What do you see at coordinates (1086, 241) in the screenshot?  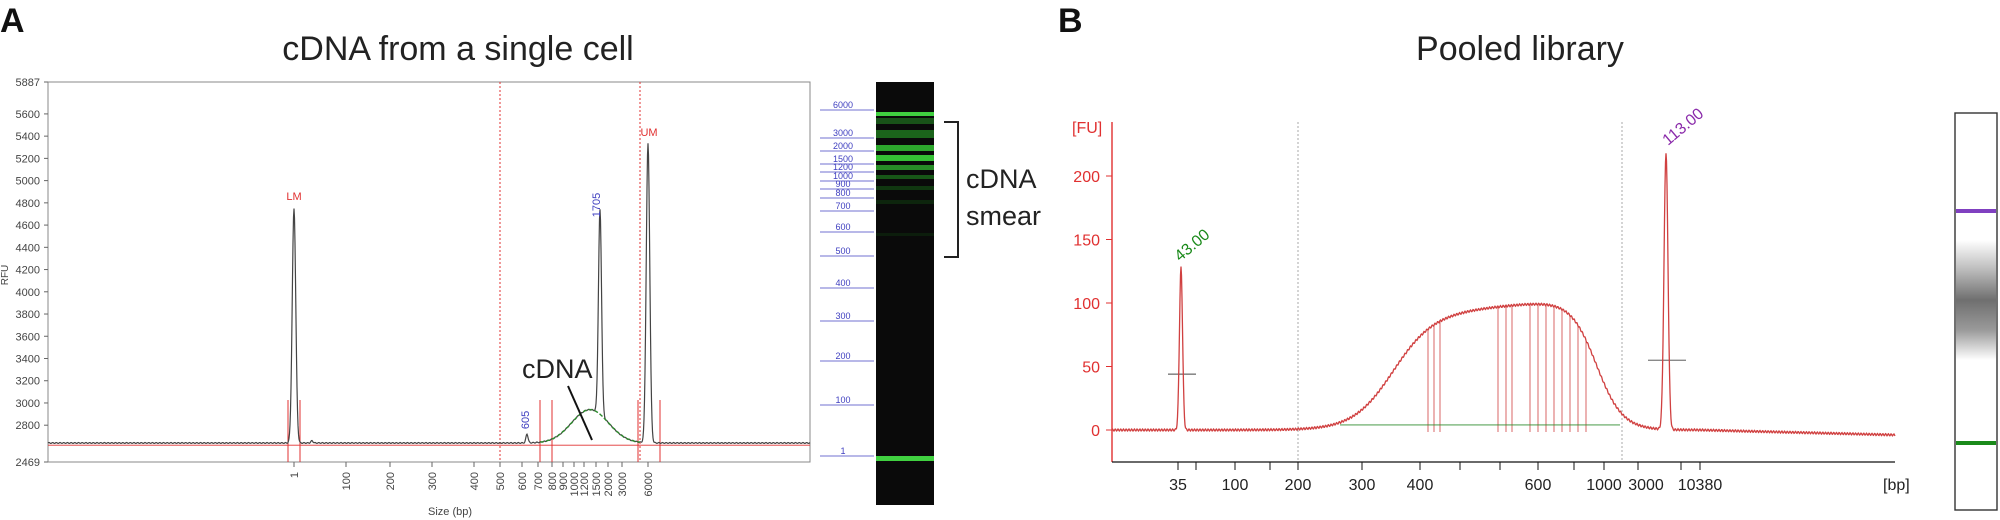 I see `y-tick-label: 150` at bounding box center [1086, 241].